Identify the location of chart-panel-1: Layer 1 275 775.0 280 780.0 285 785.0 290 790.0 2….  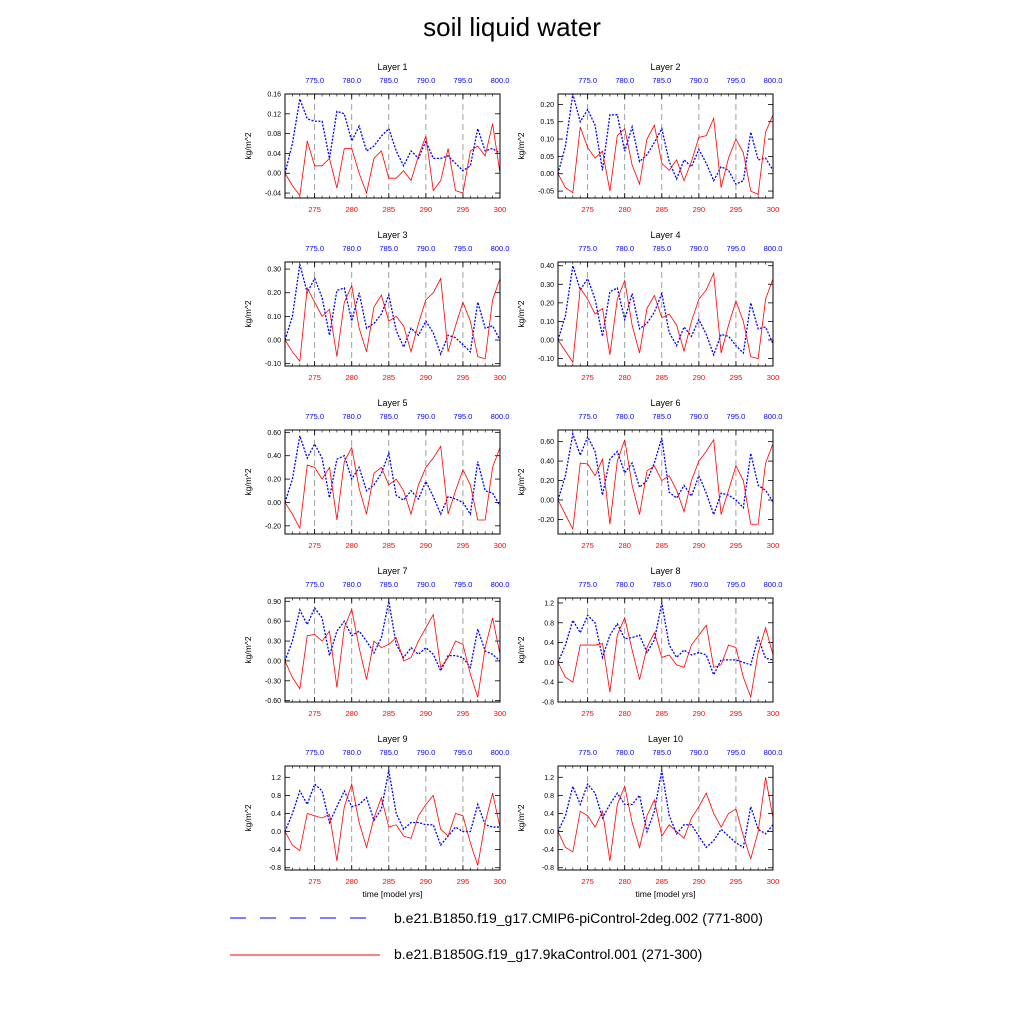
(376, 138).